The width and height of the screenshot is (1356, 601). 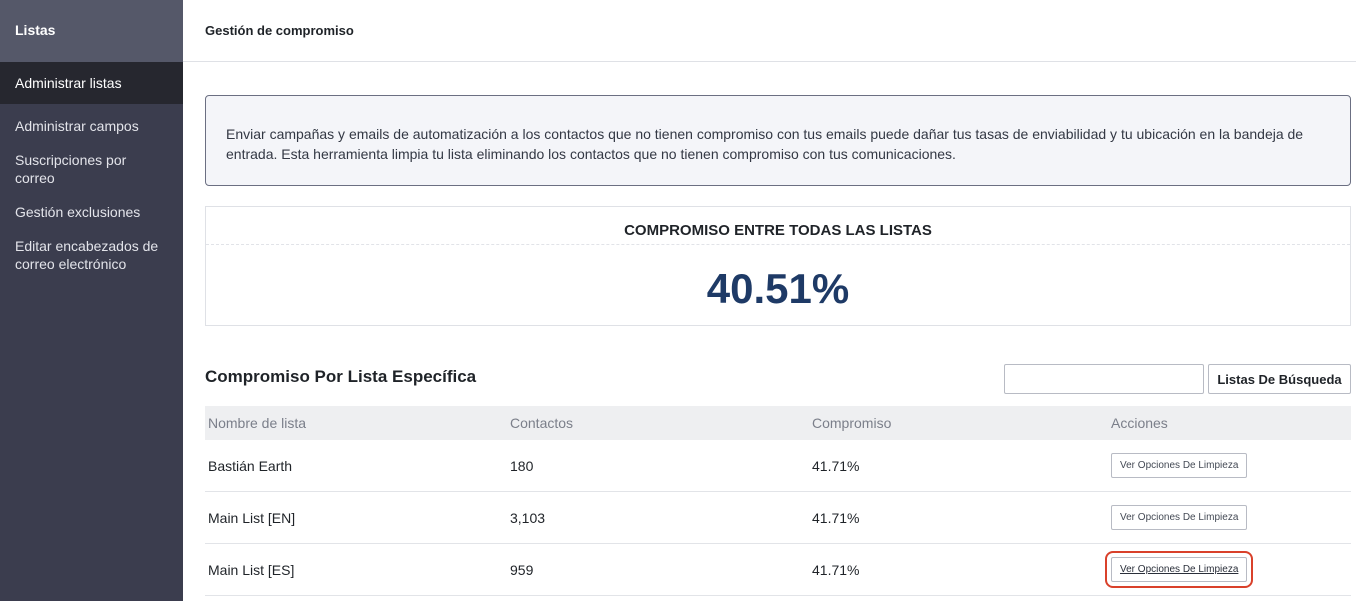 I want to click on row-contacts: 3,103, so click(x=528, y=517).